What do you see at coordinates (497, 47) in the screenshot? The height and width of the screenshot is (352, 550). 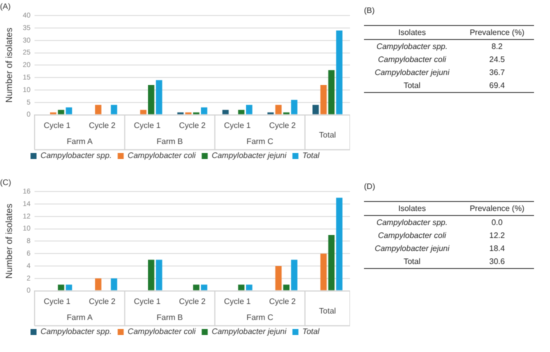 I see `text: 8.2` at bounding box center [497, 47].